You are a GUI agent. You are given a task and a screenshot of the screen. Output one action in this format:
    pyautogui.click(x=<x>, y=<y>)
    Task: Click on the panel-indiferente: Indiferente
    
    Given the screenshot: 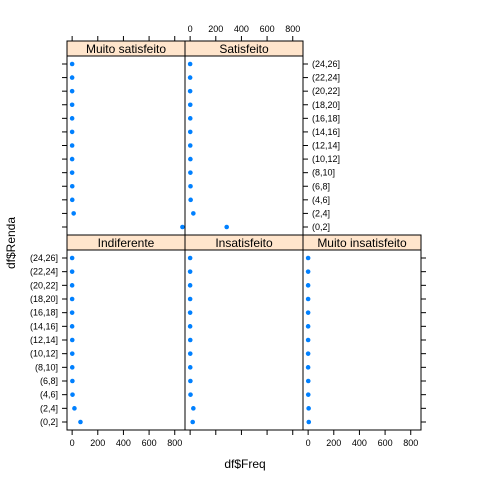 What is the action you would take?
    pyautogui.click(x=126, y=332)
    